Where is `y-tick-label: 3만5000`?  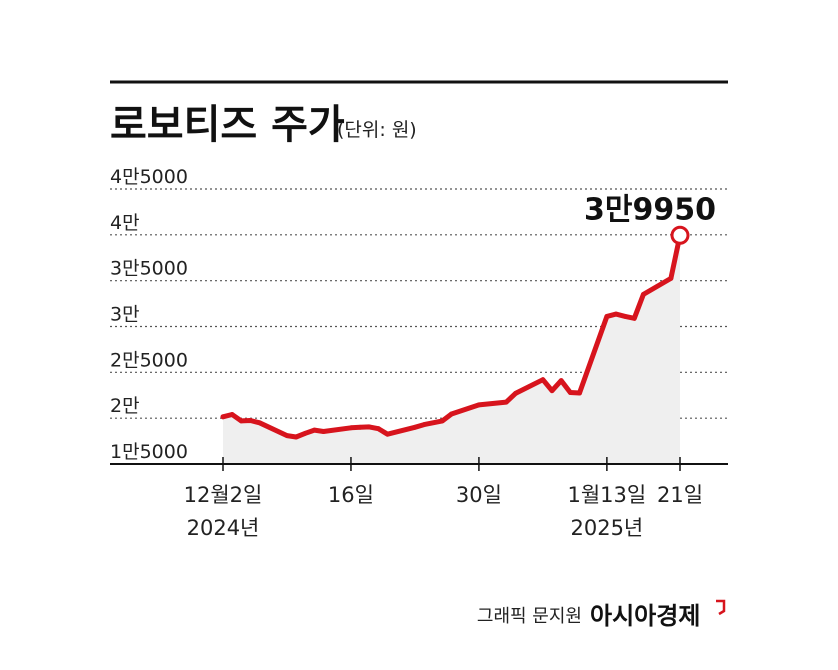
y-tick-label: 3만5000 is located at coordinates (149, 269).